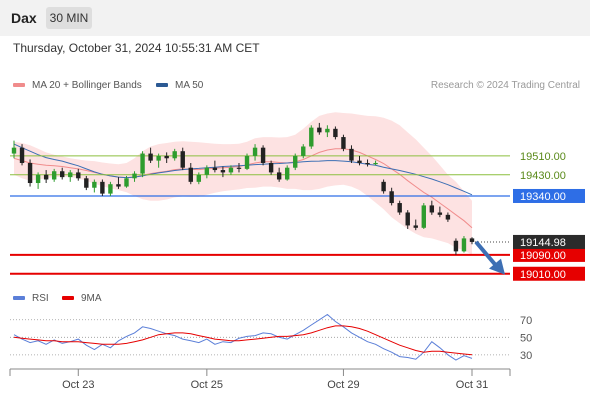 The width and height of the screenshot is (590, 400). What do you see at coordinates (543, 176) in the screenshot?
I see `level-label: 19430.00` at bounding box center [543, 176].